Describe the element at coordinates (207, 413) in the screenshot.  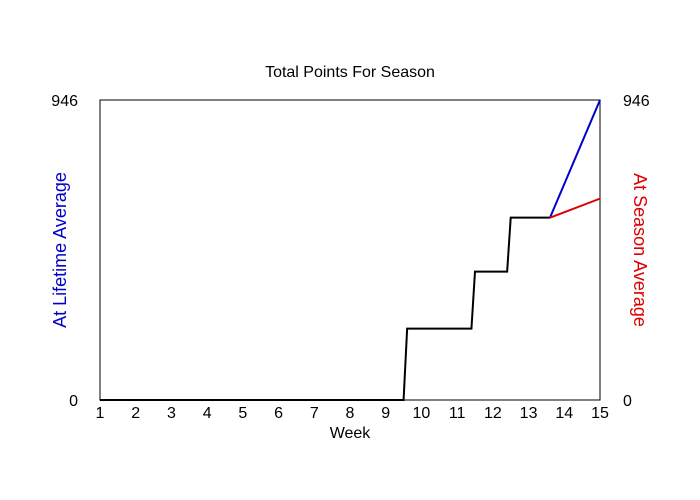
I see `x-tick-label: 4` at that location.